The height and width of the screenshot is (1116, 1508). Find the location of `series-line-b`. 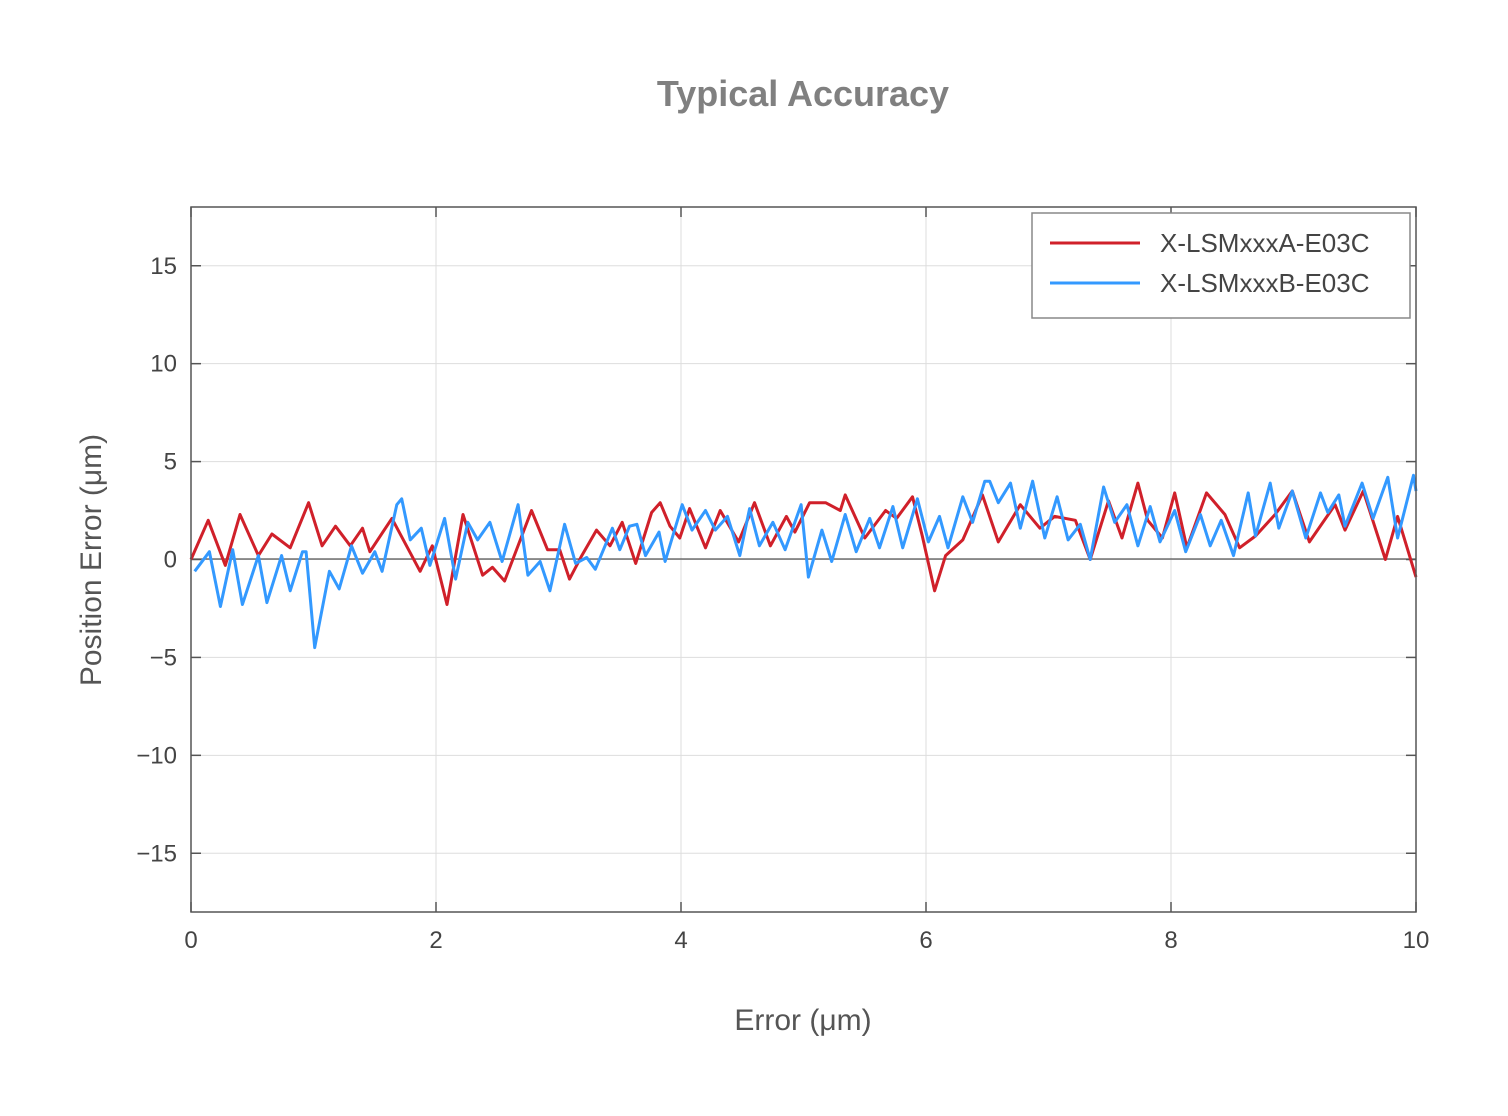

series-line-b is located at coordinates (805, 561).